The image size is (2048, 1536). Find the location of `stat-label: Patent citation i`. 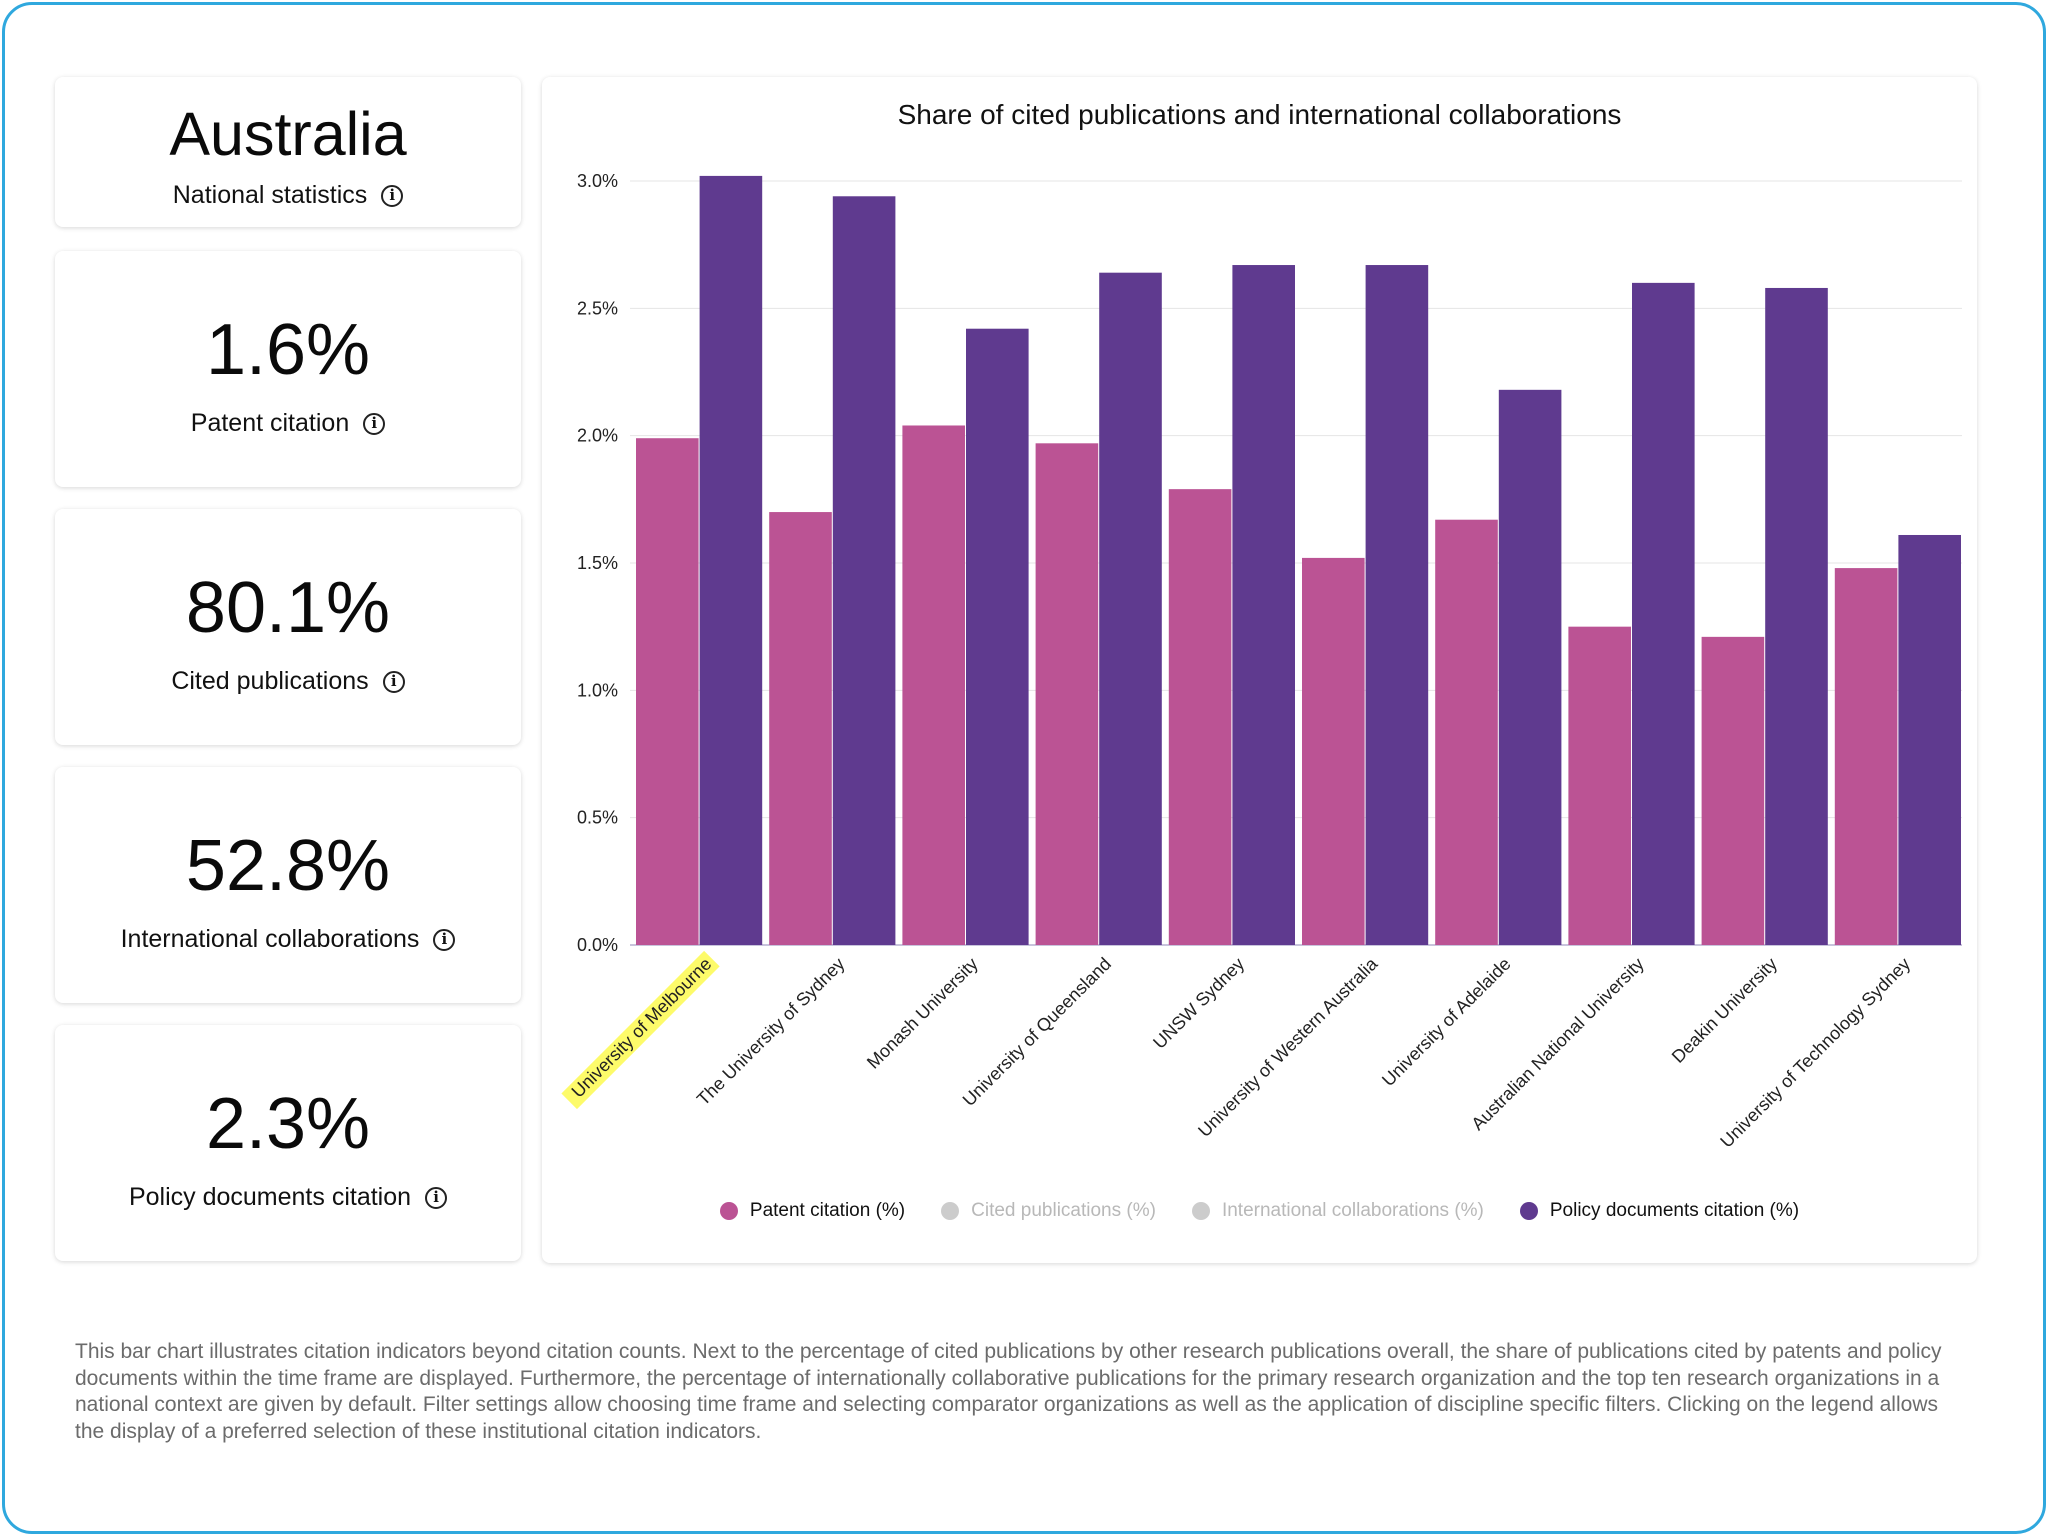

stat-label: Patent citation i is located at coordinates (288, 423).